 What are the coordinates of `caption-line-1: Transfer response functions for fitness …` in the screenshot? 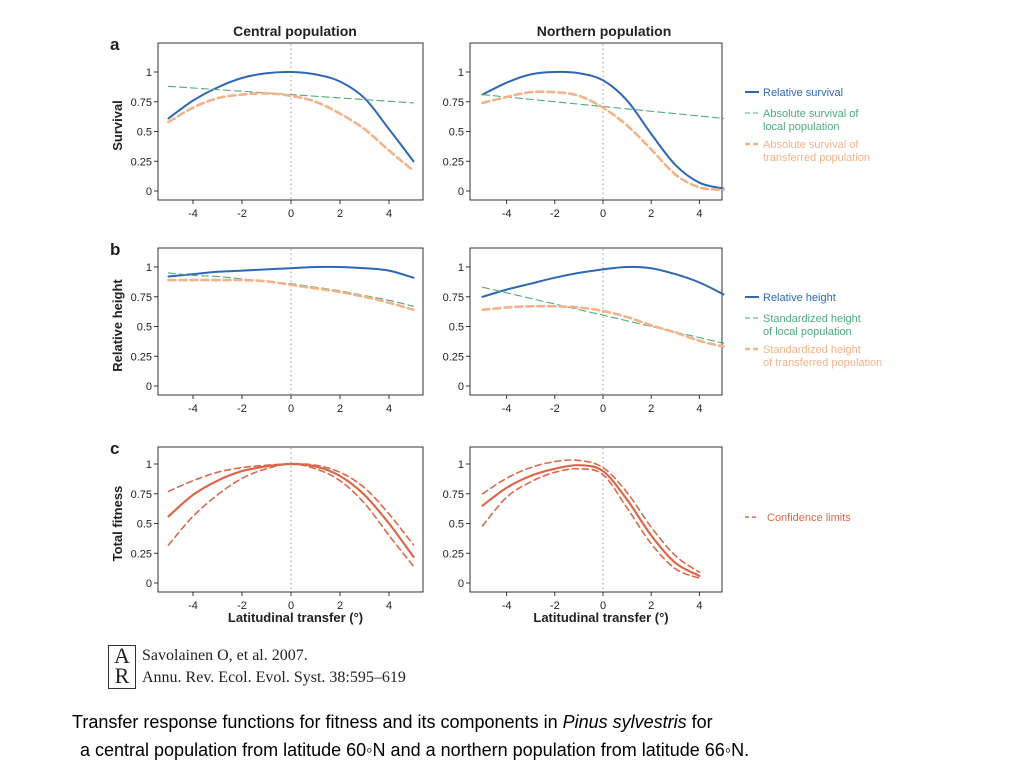 It's located at (392, 722).